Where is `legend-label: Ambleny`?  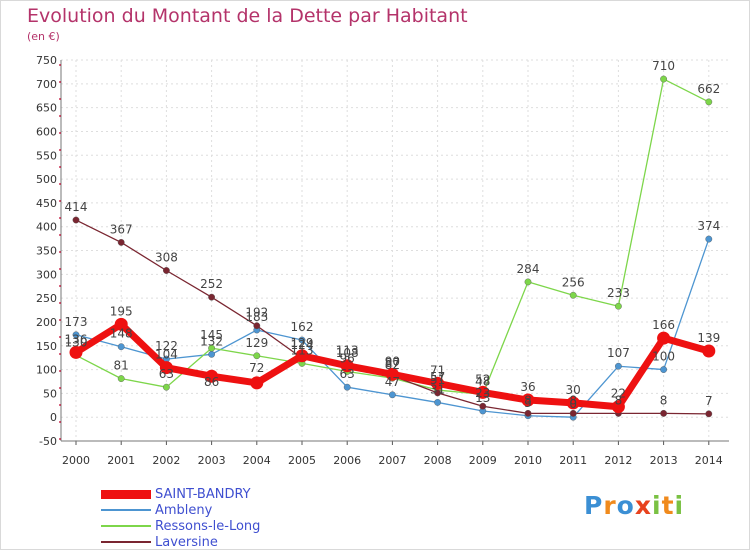
legend-label: Ambleny is located at coordinates (184, 510).